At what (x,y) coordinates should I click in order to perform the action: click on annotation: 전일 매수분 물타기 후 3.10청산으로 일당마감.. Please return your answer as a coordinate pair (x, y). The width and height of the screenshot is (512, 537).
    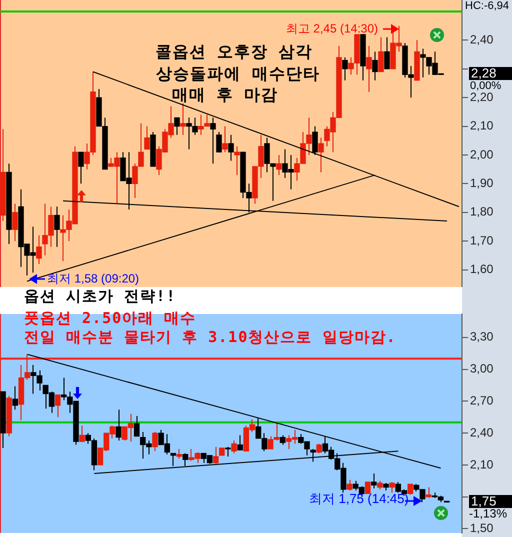
    Looking at the image, I should click on (210, 337).